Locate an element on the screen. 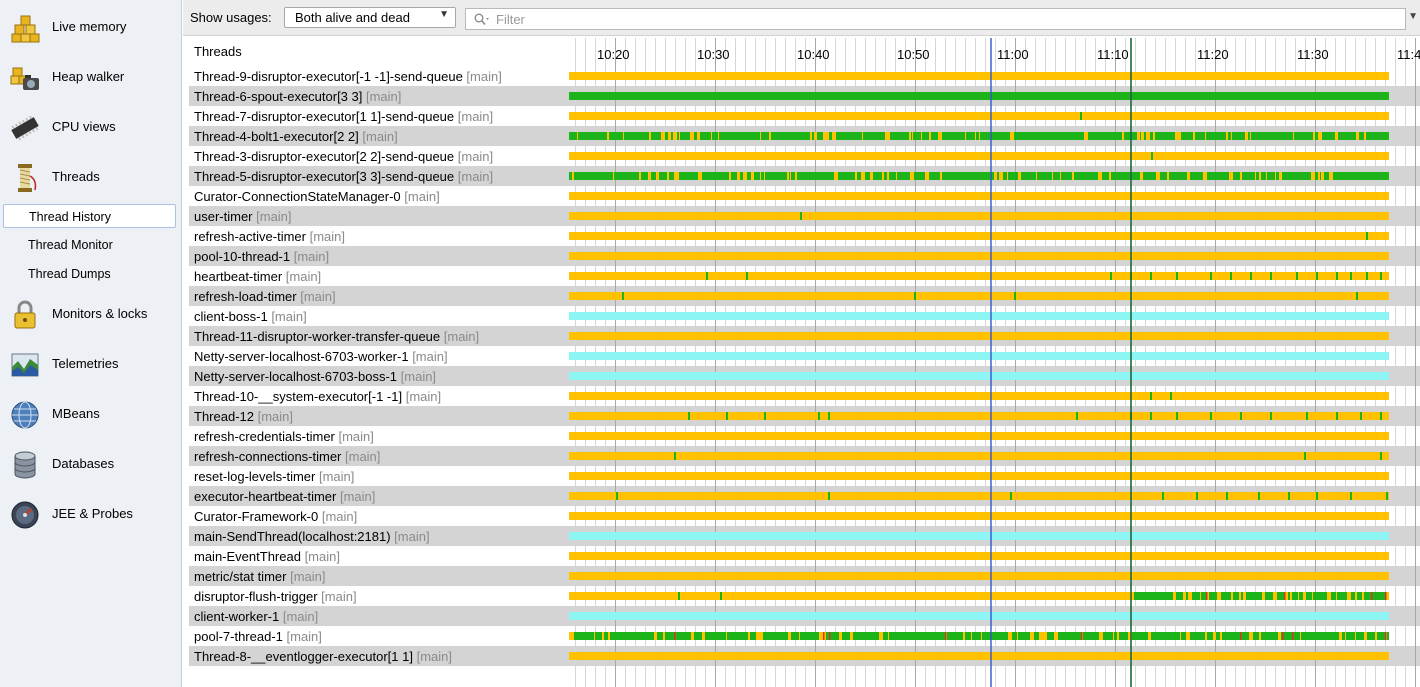 This screenshot has width=1420, height=687. thread-name: disruptor-flush-trigger [main] is located at coordinates (275, 596).